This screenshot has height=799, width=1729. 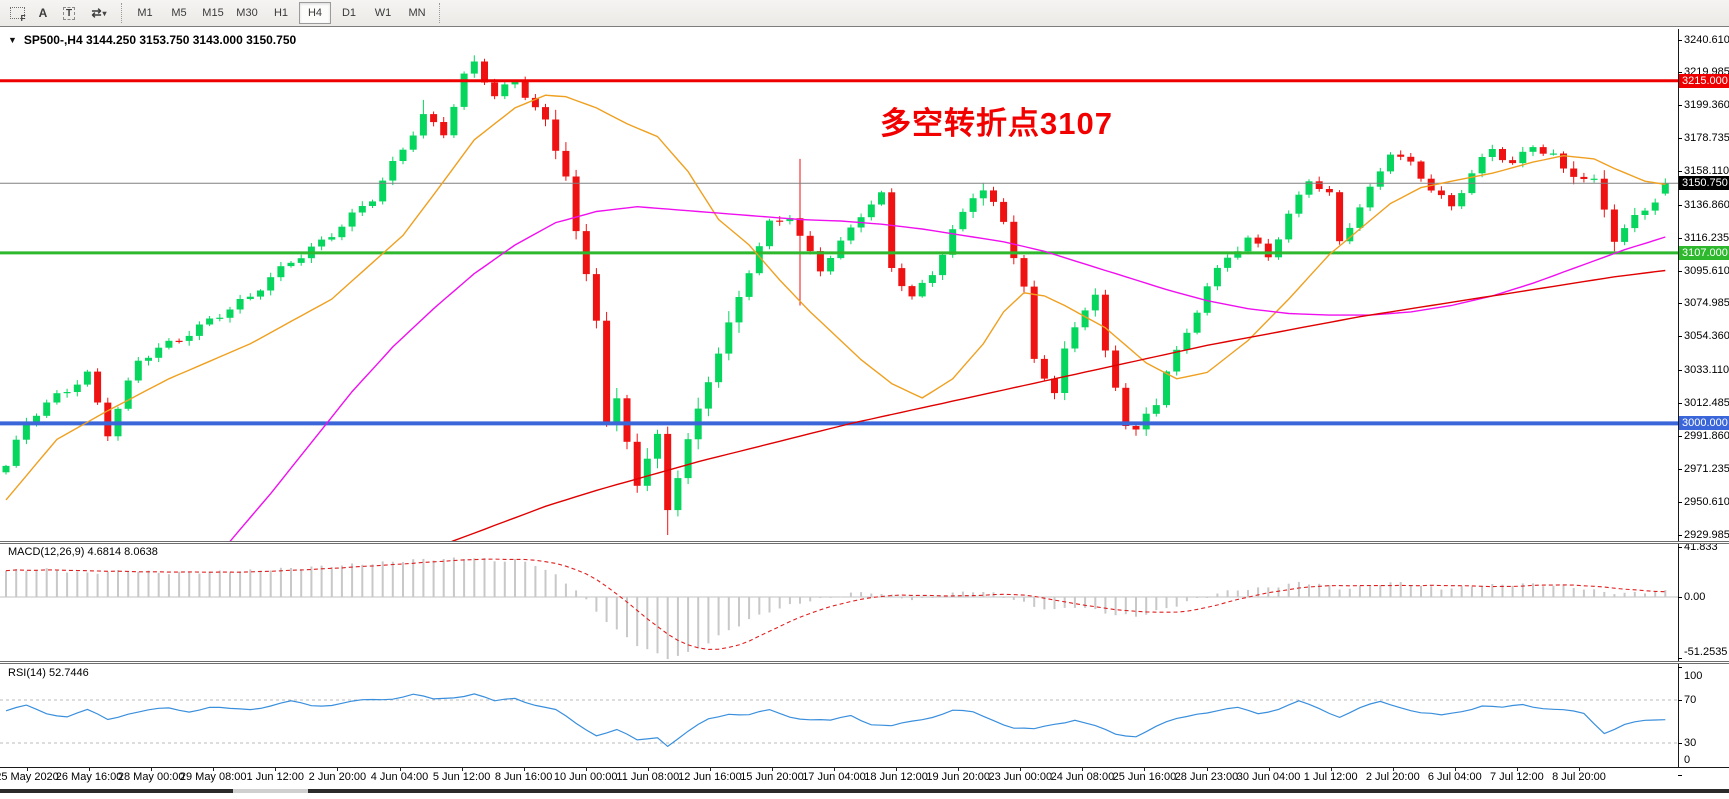 I want to click on font-a-icon: A, so click(x=43, y=13).